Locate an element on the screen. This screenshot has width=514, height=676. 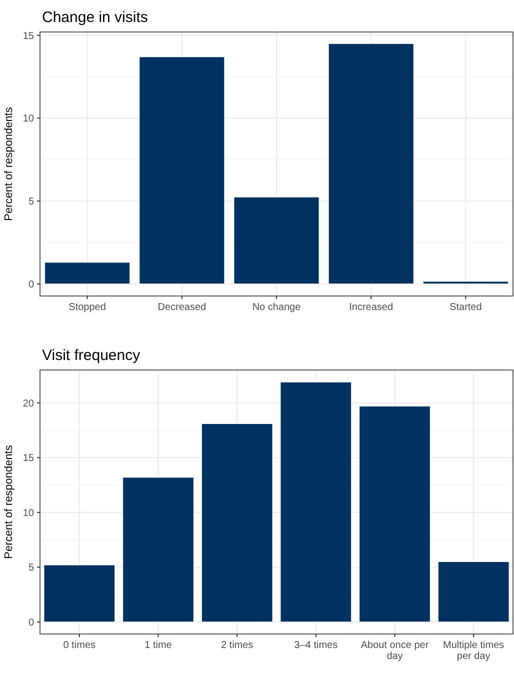
x-tick-label: Decreased is located at coordinates (182, 307).